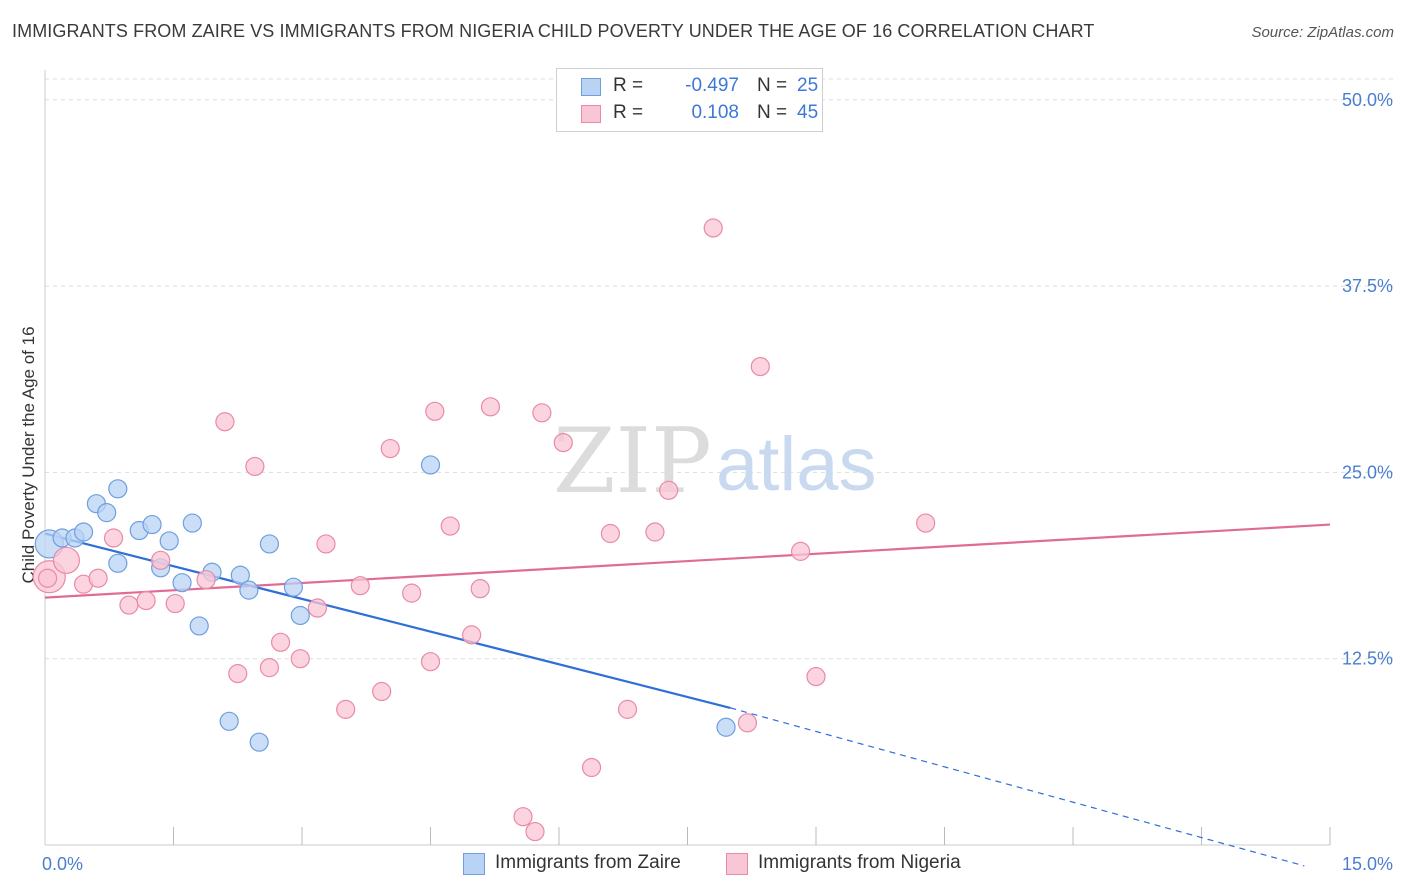 Image resolution: width=1406 pixels, height=892 pixels. What do you see at coordinates (1367, 472) in the screenshot?
I see `y-tick-label: 25.0%` at bounding box center [1367, 472].